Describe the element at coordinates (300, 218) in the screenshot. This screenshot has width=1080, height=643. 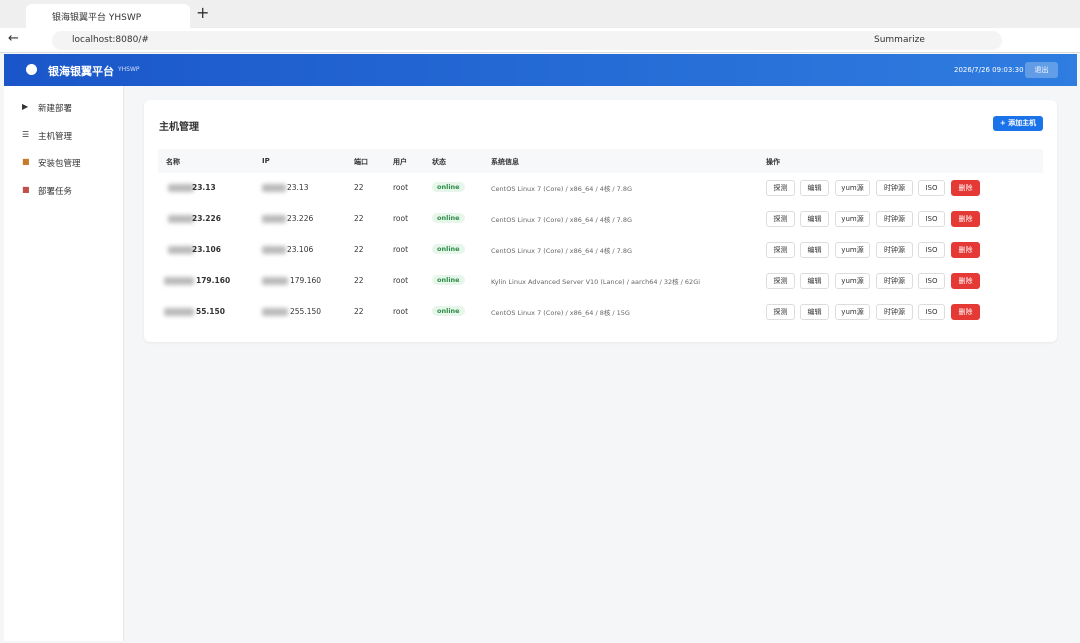
I see `ip: 23.226` at that location.